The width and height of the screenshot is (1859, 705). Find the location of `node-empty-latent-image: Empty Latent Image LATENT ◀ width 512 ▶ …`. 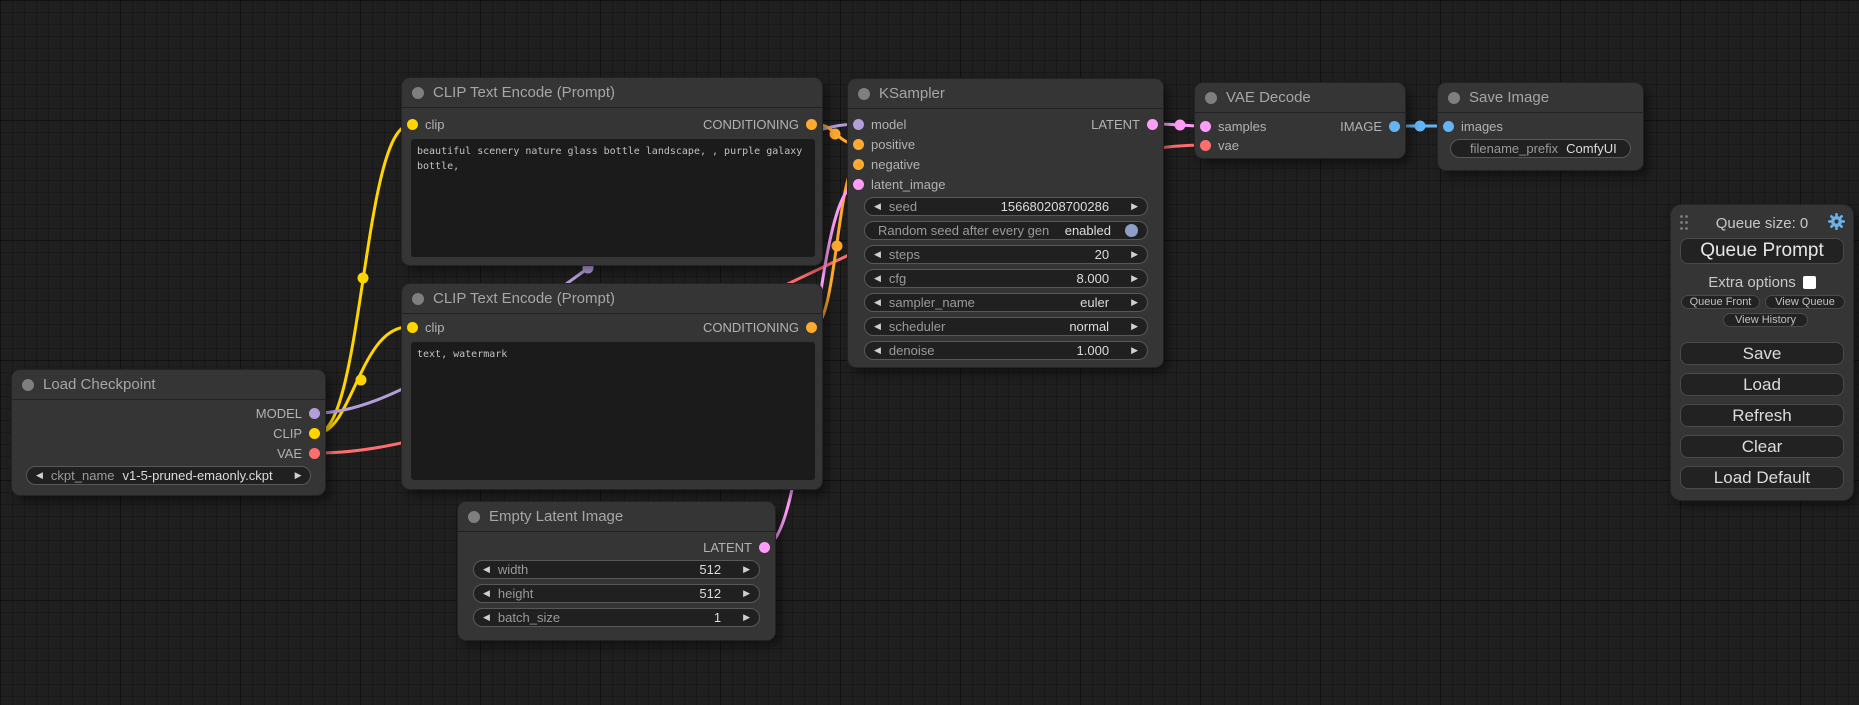

node-empty-latent-image: Empty Latent Image LATENT ◀ width 512 ▶ … is located at coordinates (616, 571).